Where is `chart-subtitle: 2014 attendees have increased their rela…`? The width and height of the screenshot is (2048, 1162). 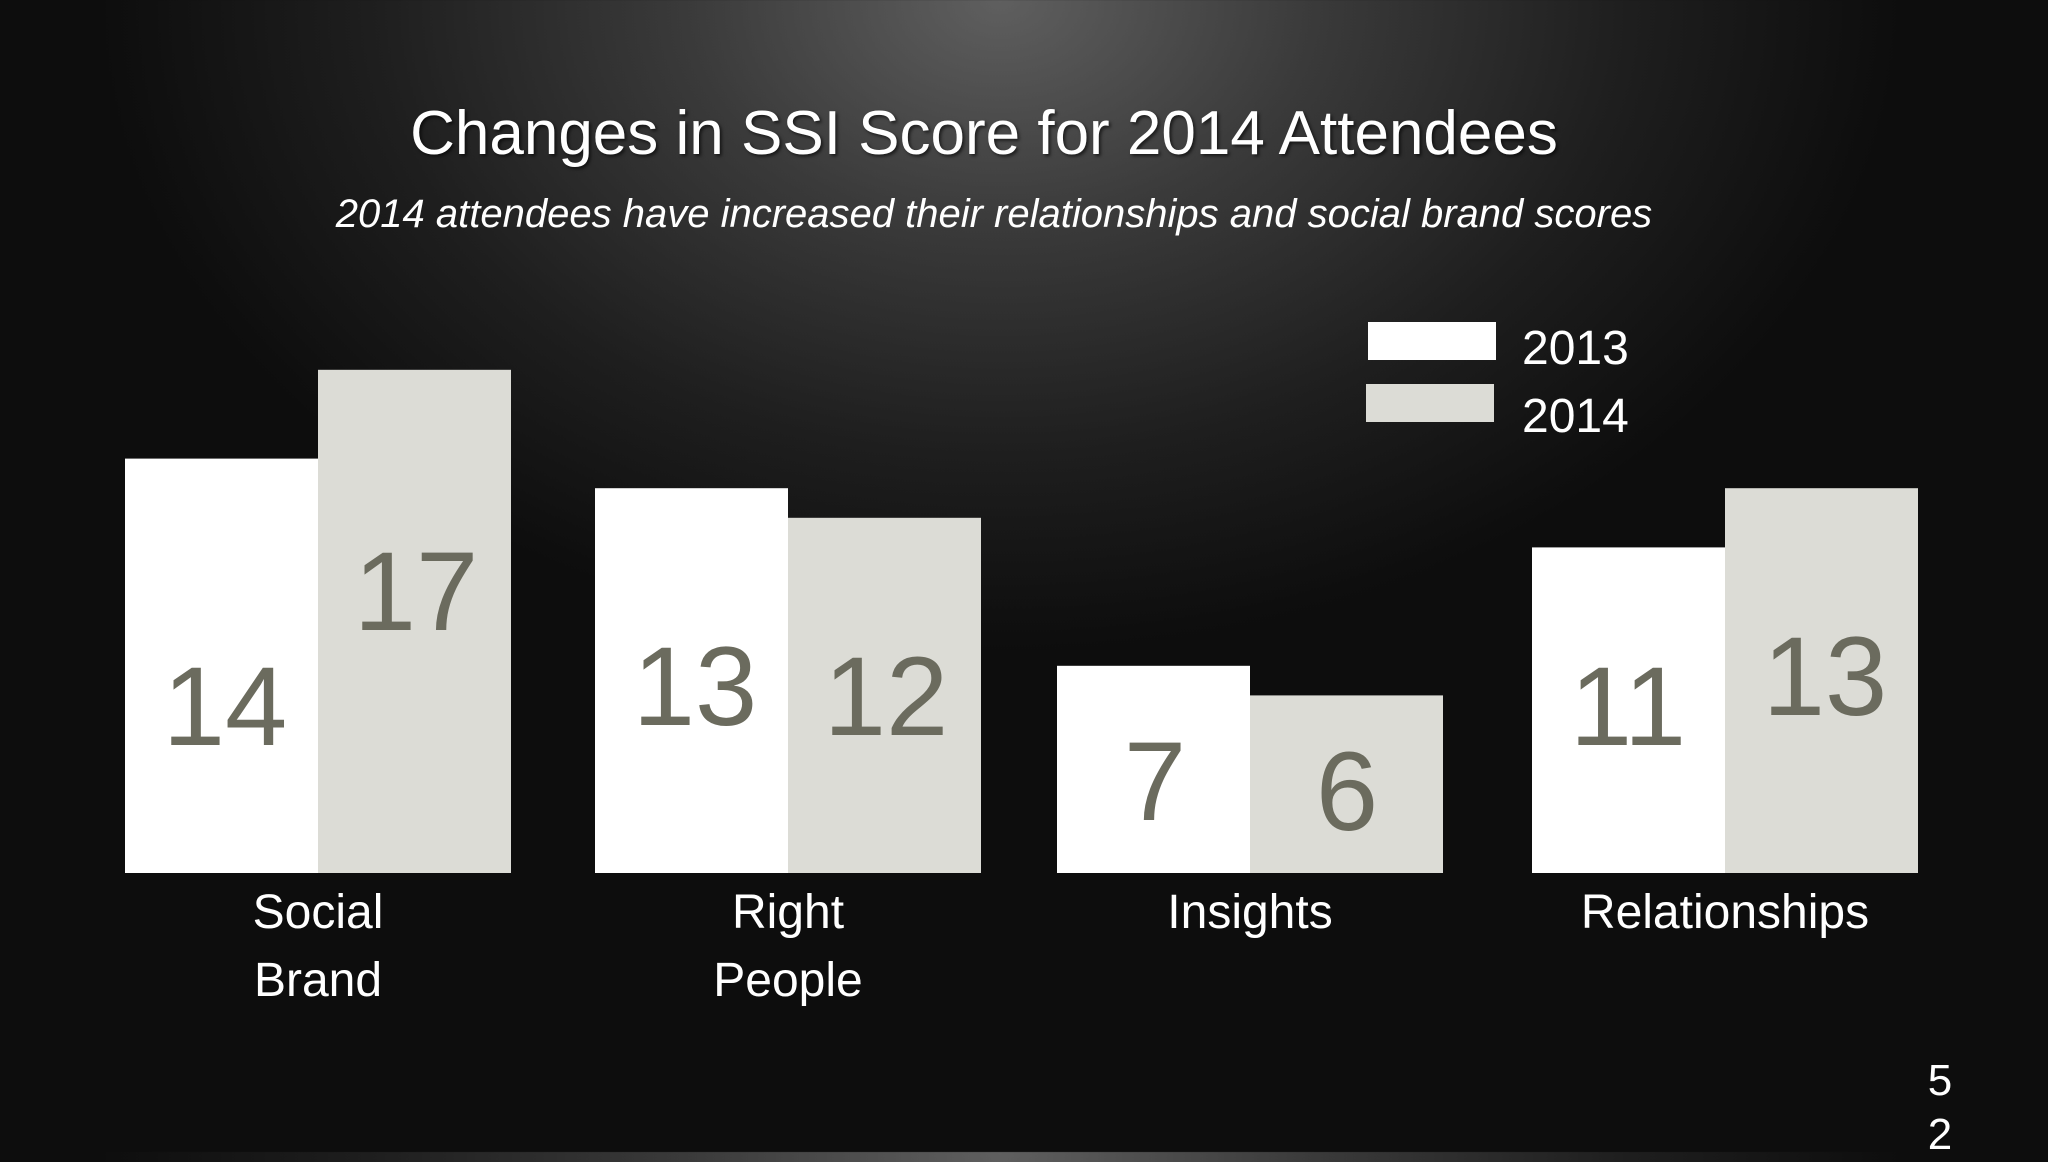
chart-subtitle: 2014 attendees have increased their rela… is located at coordinates (1024, 214).